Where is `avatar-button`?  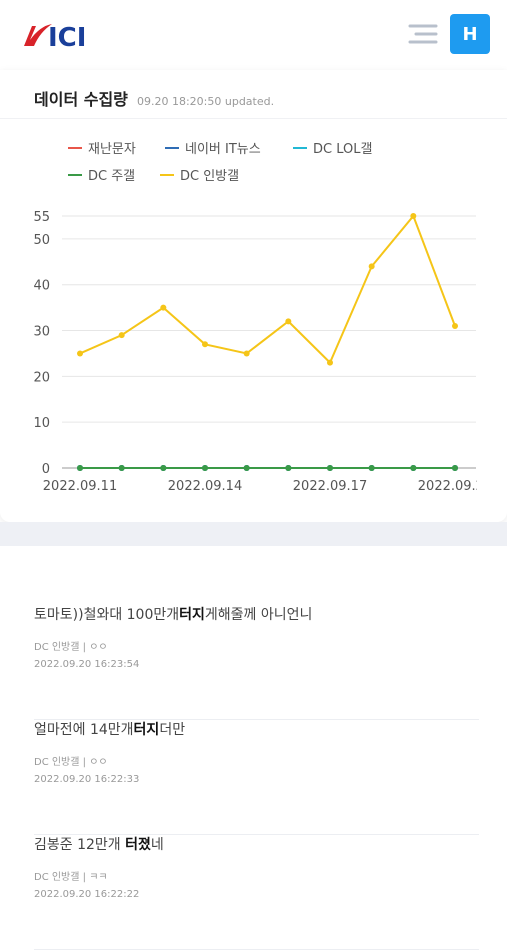 avatar-button is located at coordinates (470, 34).